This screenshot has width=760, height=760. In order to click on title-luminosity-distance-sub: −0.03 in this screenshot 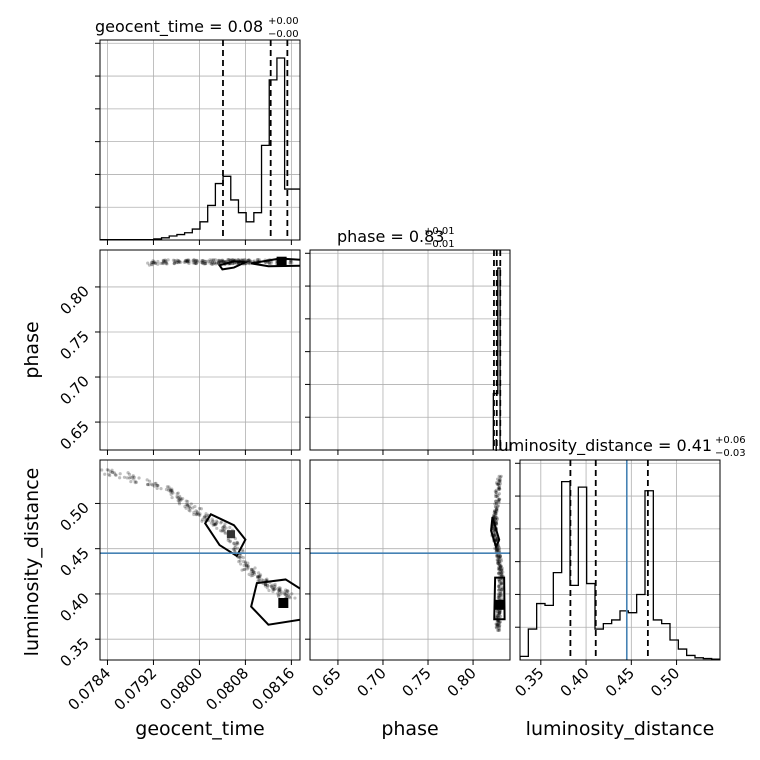, I will do `click(730, 453)`.